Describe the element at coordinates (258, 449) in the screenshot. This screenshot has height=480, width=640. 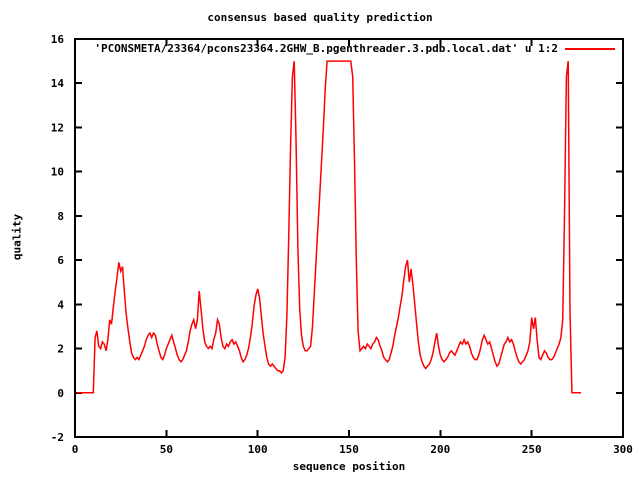
I see `x-tick-label: 100` at that location.